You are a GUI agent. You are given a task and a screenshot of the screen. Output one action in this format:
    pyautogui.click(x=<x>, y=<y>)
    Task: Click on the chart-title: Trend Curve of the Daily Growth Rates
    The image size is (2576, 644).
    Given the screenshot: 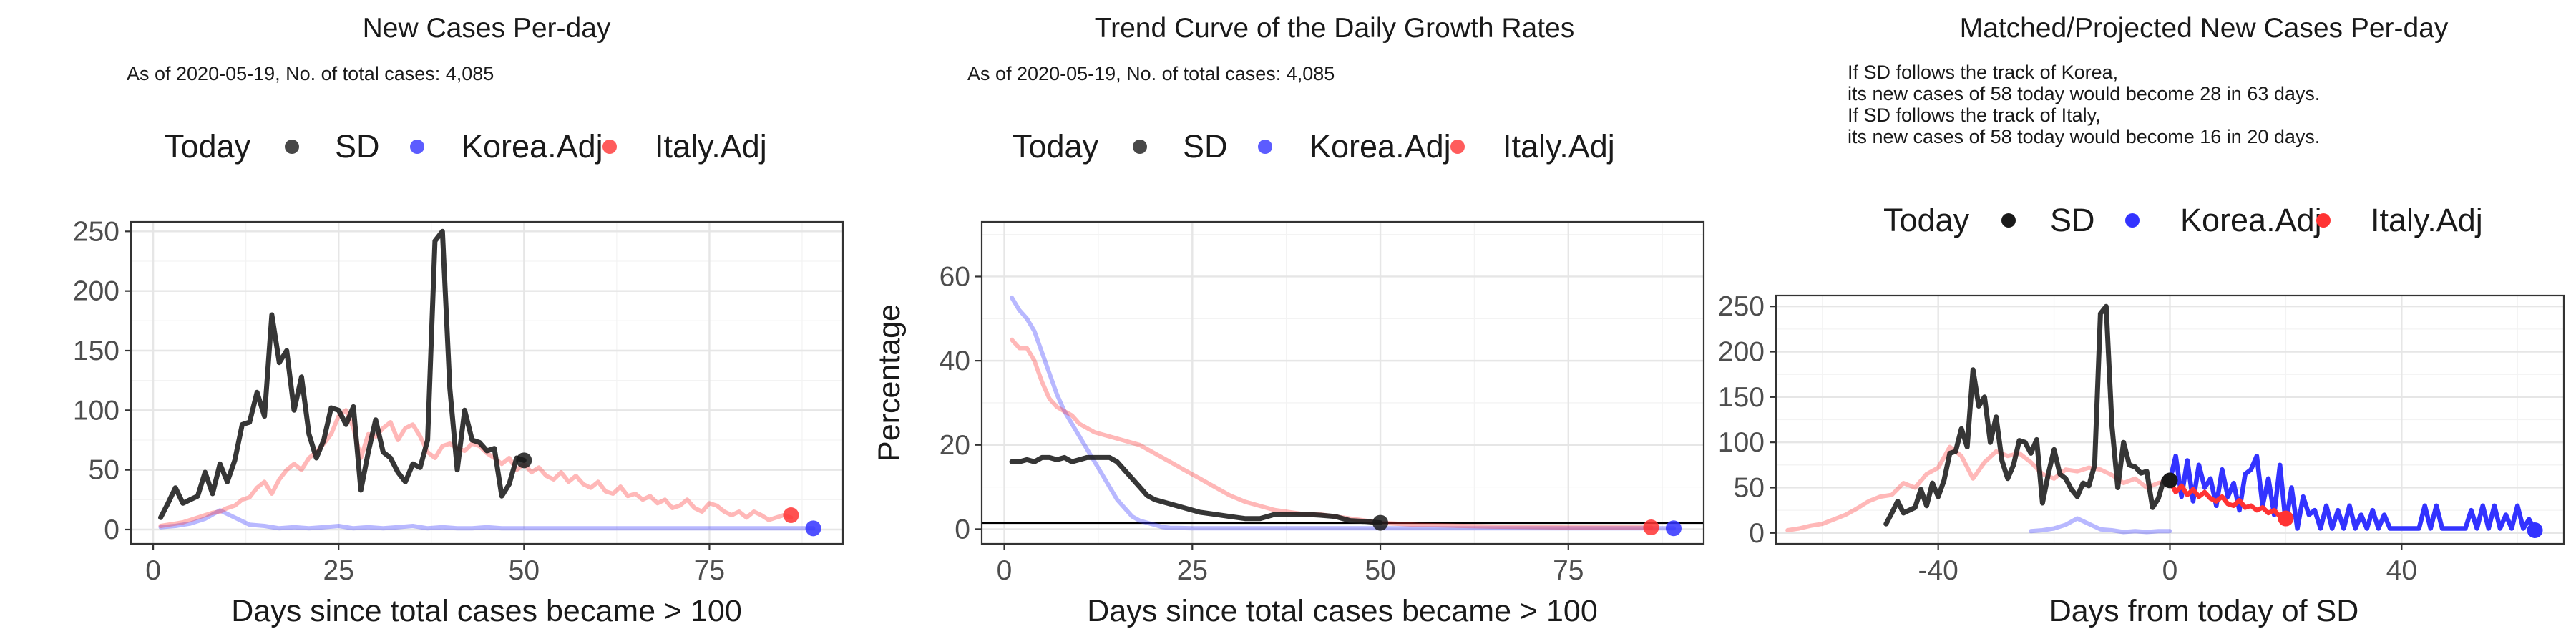 What is the action you would take?
    pyautogui.click(x=1334, y=28)
    